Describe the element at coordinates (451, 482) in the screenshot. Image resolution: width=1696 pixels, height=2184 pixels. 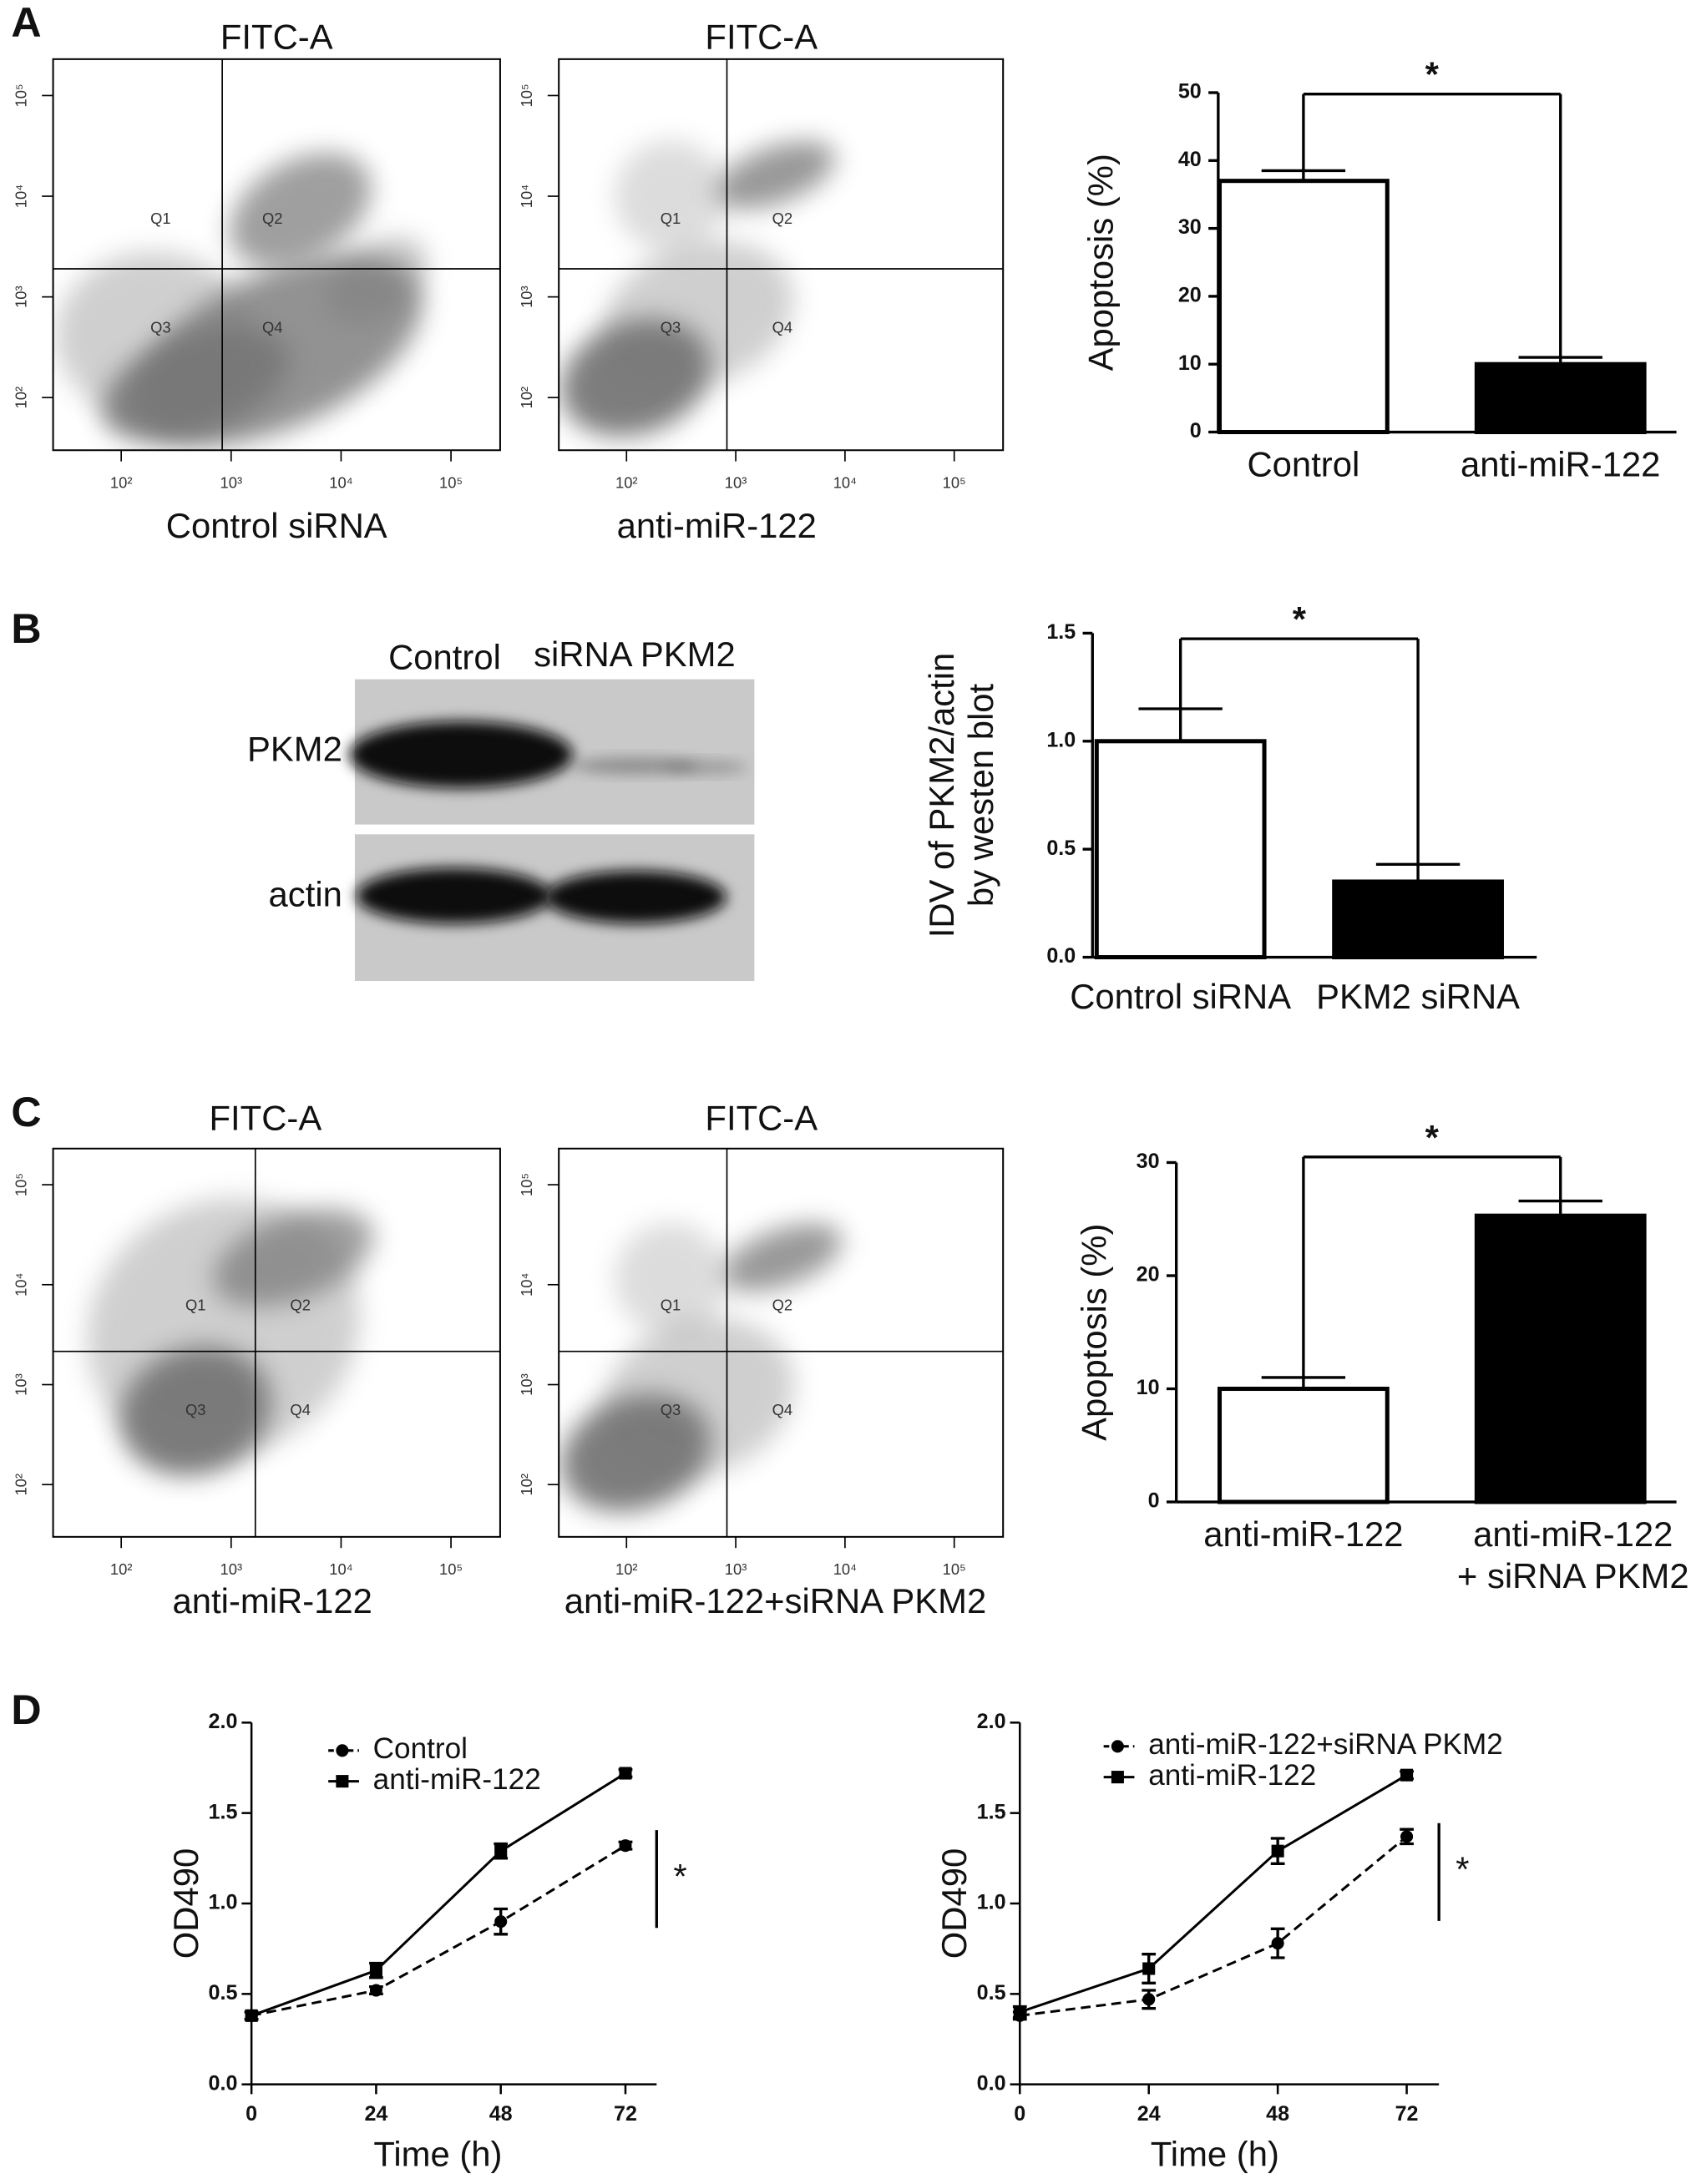
I see `x-tick-label: 10⁵` at that location.